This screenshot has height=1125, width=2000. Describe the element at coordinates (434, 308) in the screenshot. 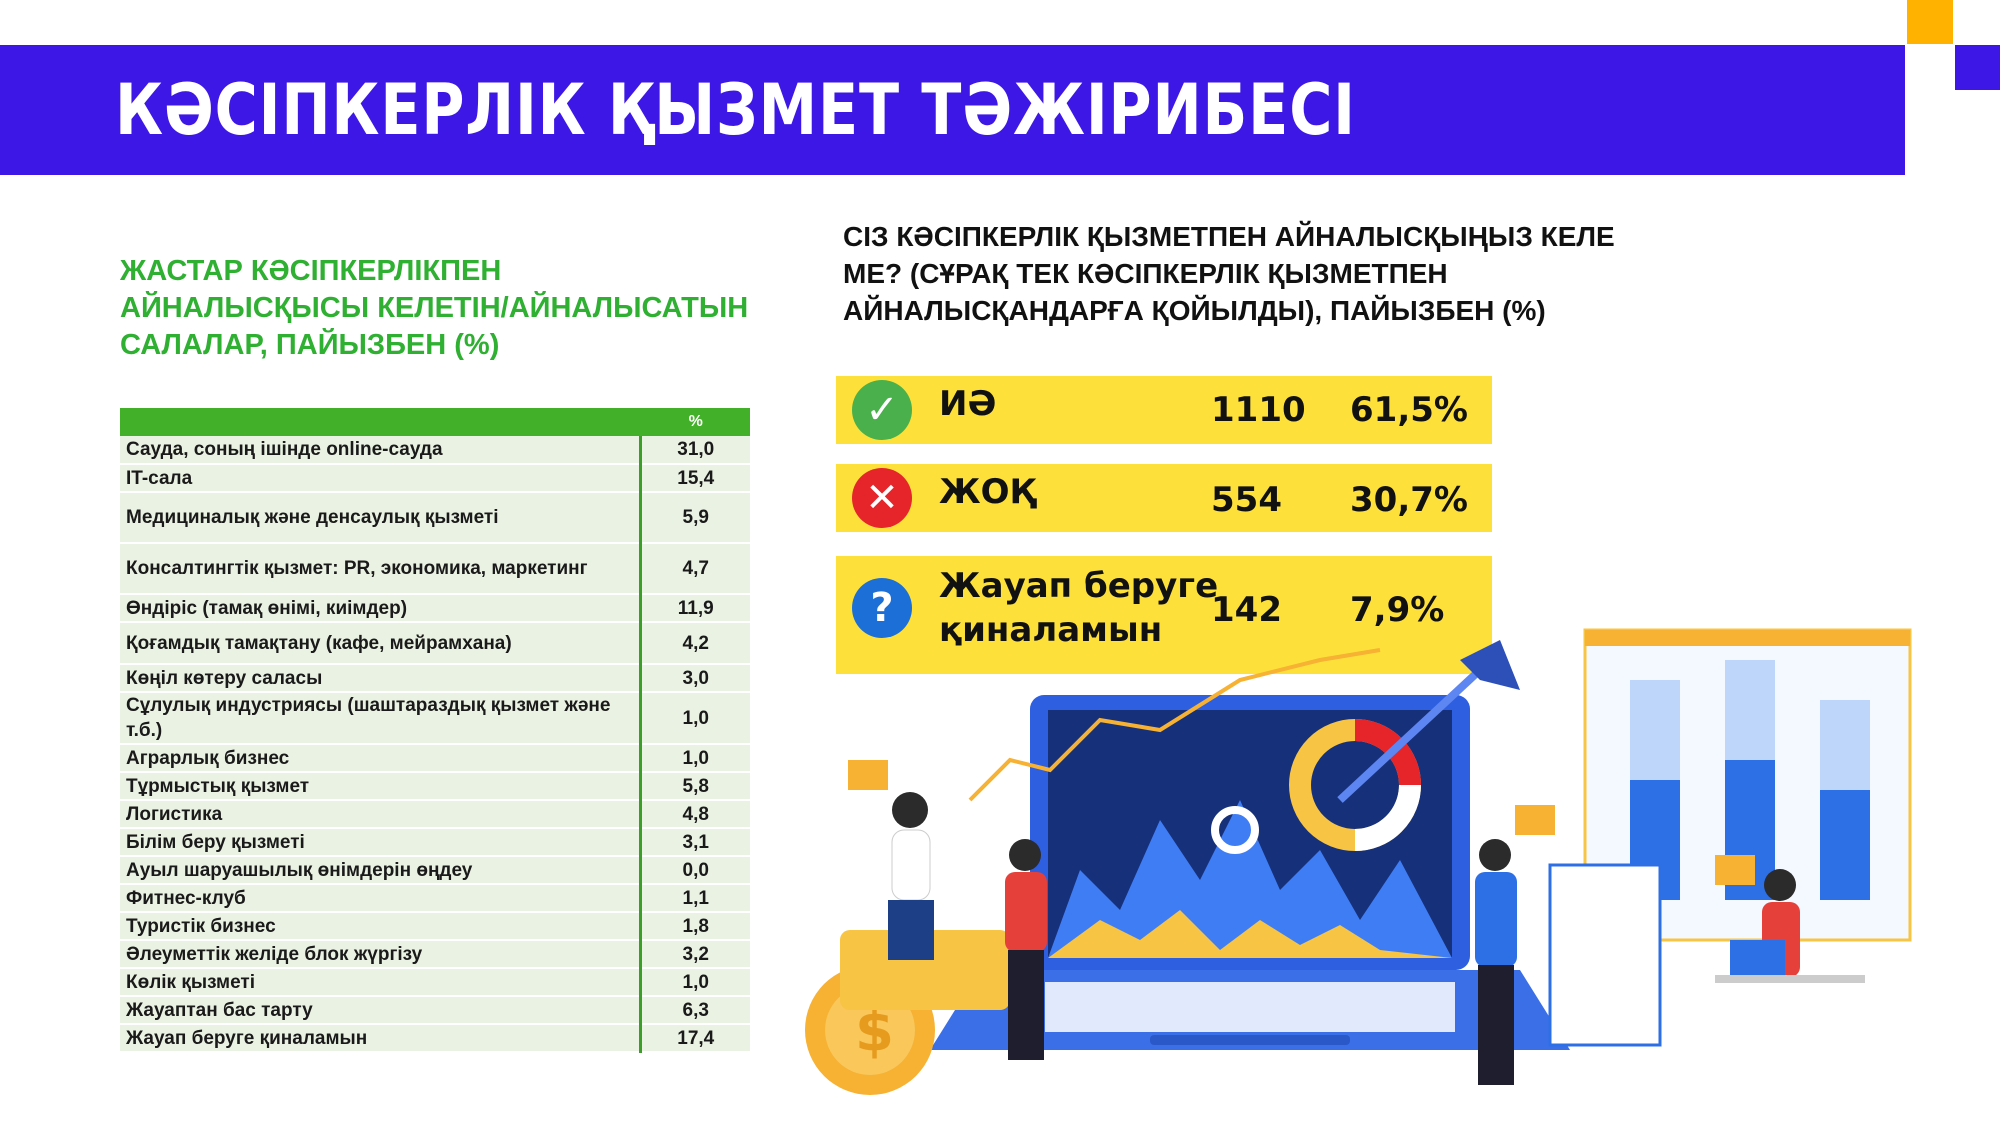

I see `sectors-heading-line: АЙНАЛЫСҚЫСЫ КЕЛЕТІН/АЙНАЛЫСАТЫН` at that location.